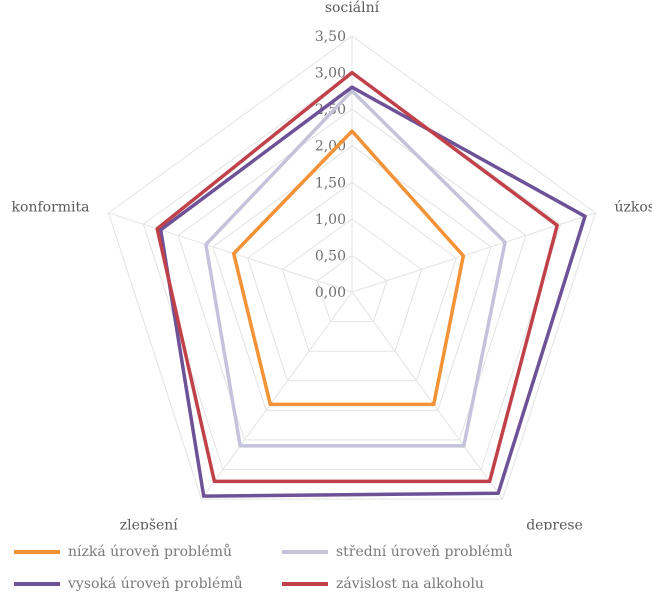 The image size is (652, 600). I want to click on tick-label-2: 1,00, so click(330, 220).